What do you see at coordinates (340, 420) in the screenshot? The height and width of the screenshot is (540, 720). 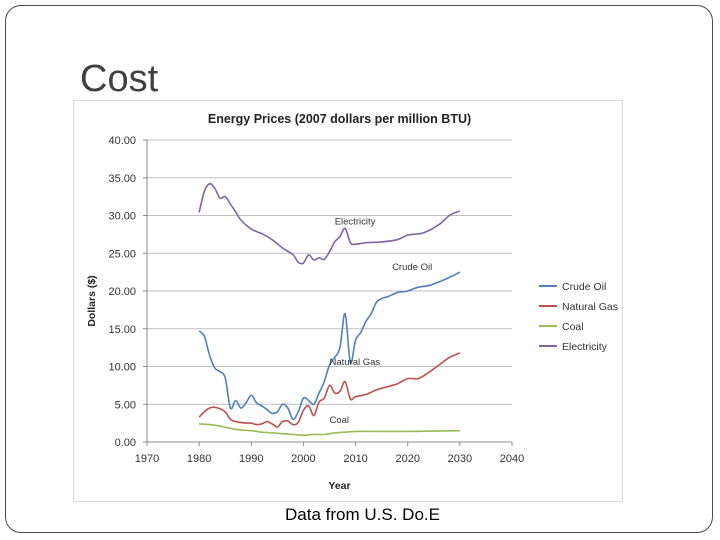 I see `annotation-coal: Coal` at bounding box center [340, 420].